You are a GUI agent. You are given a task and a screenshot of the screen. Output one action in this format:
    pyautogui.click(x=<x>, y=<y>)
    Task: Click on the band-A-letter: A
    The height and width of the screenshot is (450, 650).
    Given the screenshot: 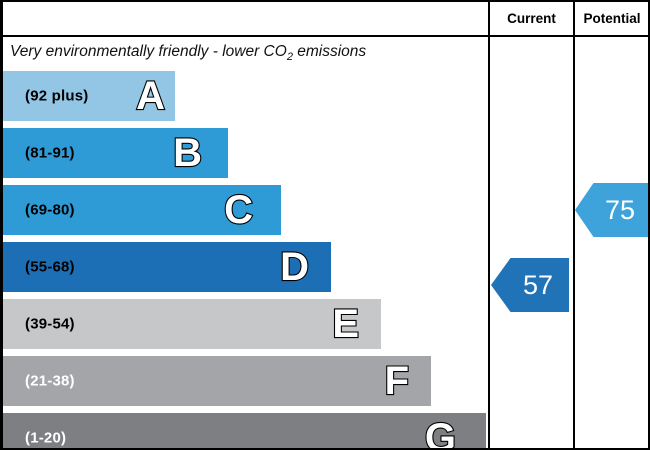 What is the action you would take?
    pyautogui.click(x=150, y=96)
    